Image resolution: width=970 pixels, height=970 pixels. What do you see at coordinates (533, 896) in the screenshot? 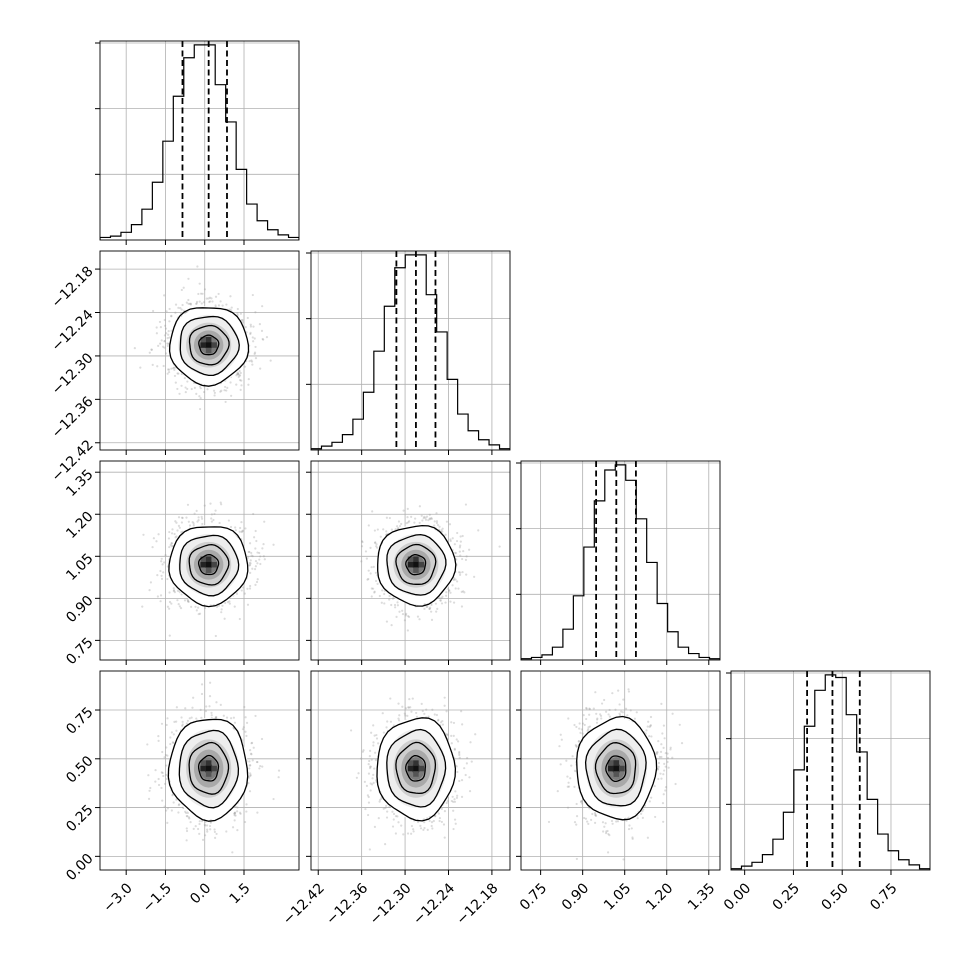
I see `x-tick-label: 0.75` at bounding box center [533, 896].